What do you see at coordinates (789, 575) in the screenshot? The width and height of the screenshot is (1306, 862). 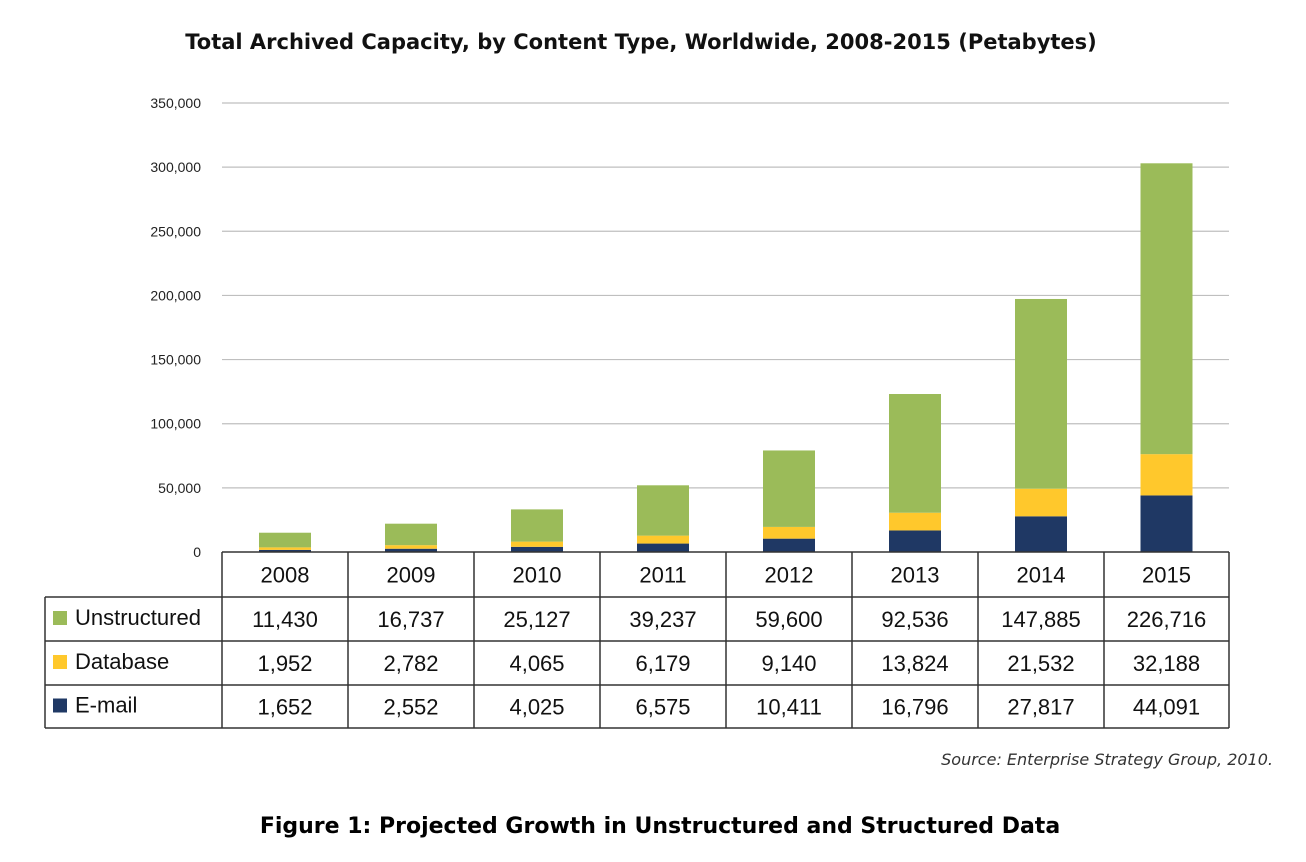 I see `category-label: 2012` at bounding box center [789, 575].